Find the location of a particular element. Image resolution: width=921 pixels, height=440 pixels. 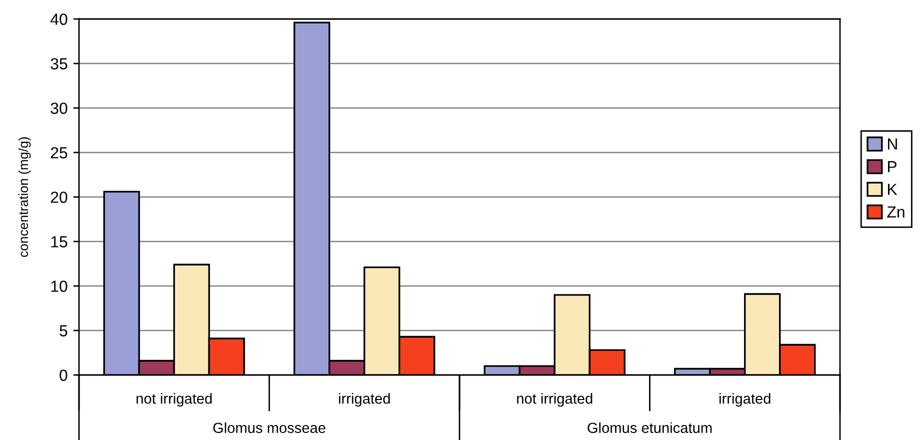

legend-label: Zn is located at coordinates (895, 212).